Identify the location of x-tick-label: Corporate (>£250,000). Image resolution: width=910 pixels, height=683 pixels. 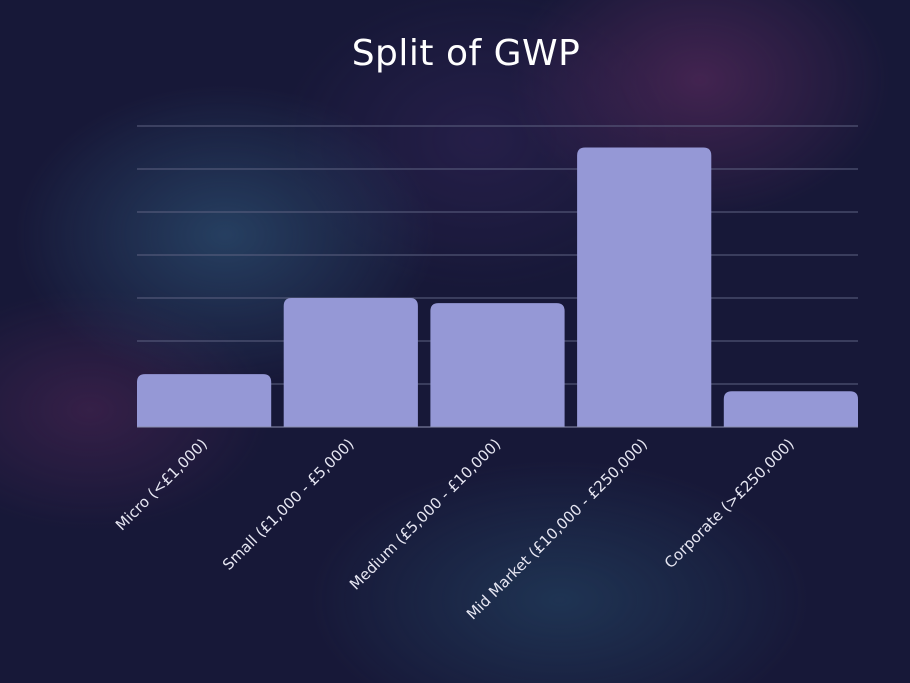
(729, 503).